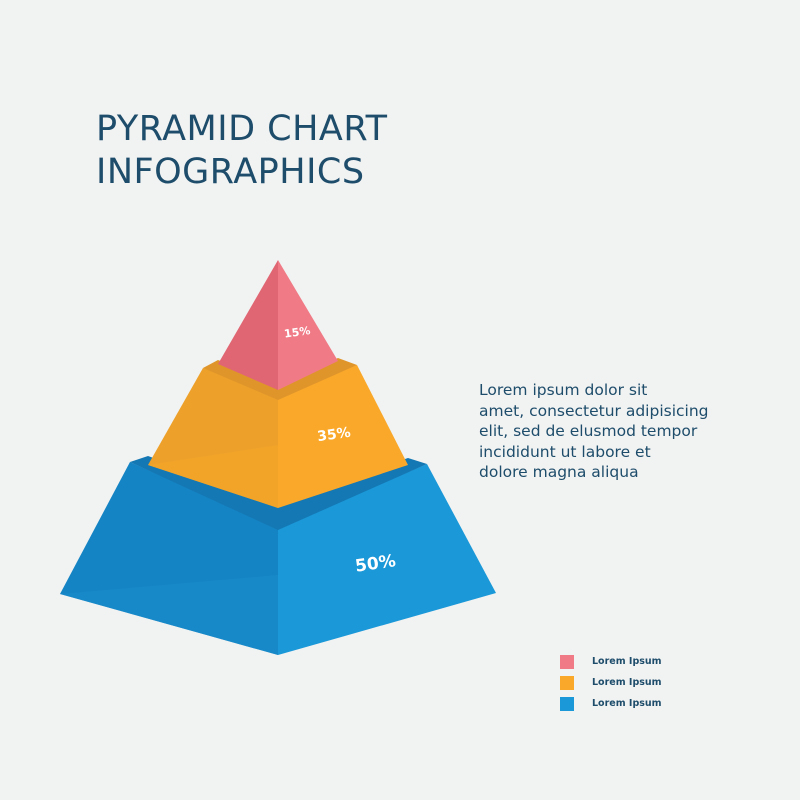 The image size is (800, 800). I want to click on level-50-shade, so click(169, 615).